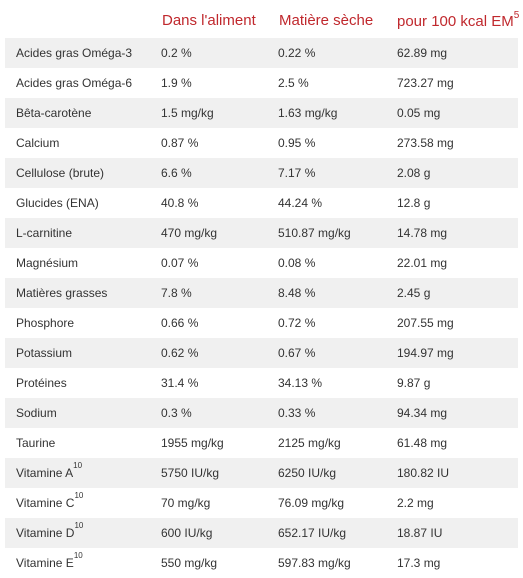 Image resolution: width=523 pixels, height=578 pixels. What do you see at coordinates (45, 503) in the screenshot?
I see `nutrient-name-text: Vitamine C` at bounding box center [45, 503].